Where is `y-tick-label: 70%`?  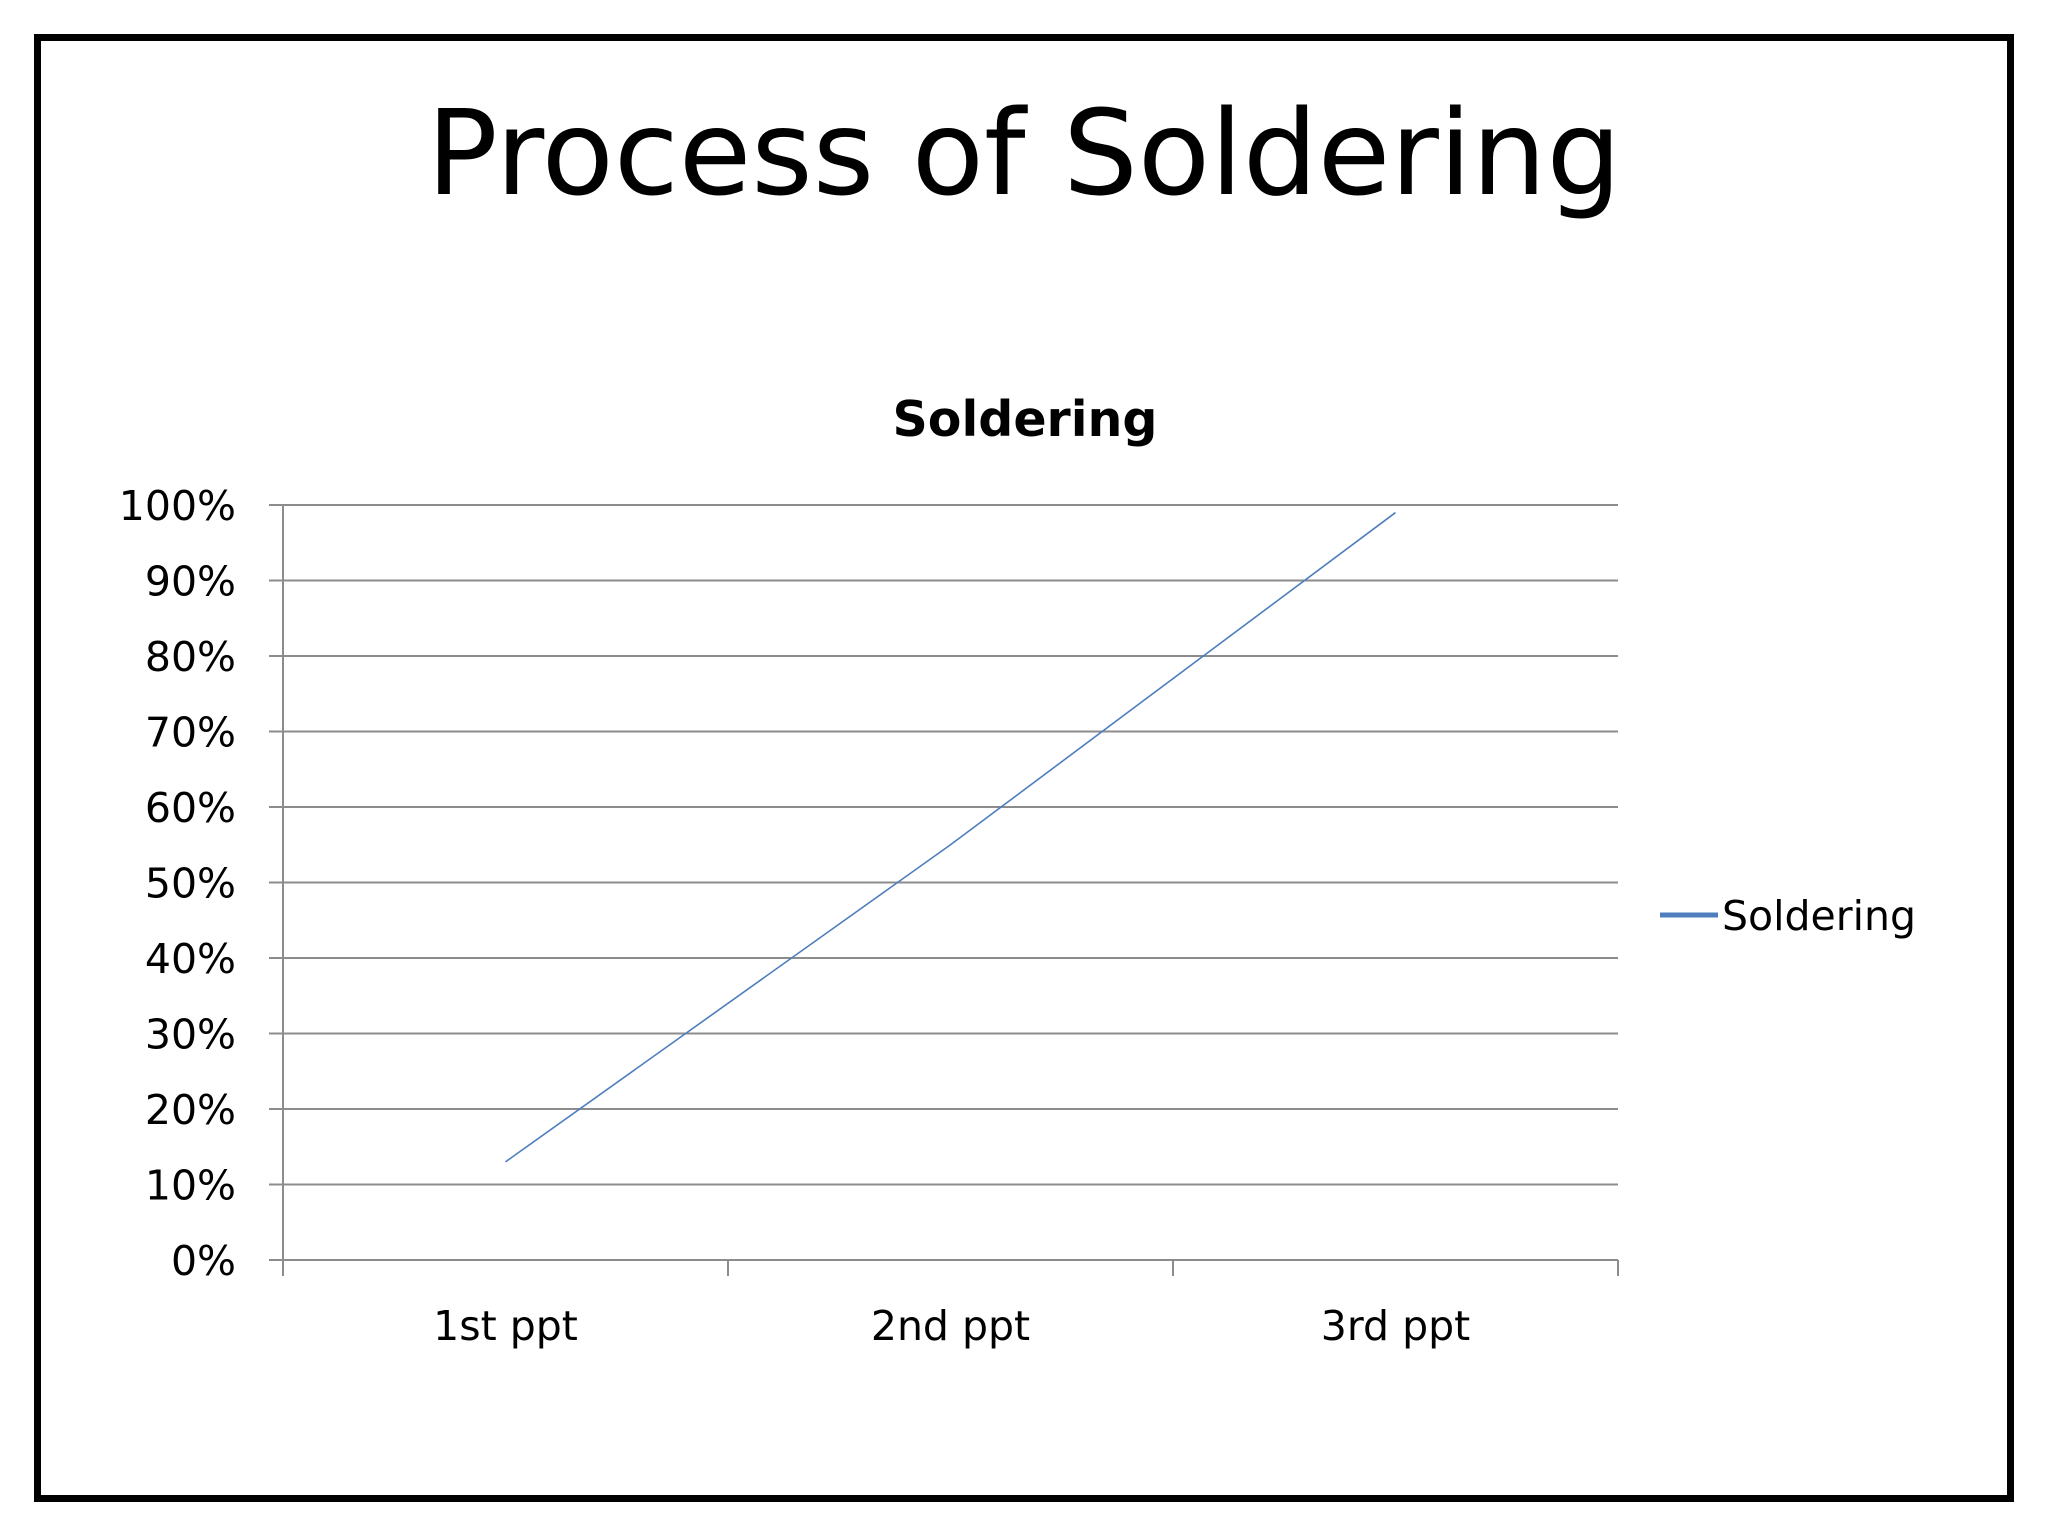
y-tick-label: 70% is located at coordinates (190, 733).